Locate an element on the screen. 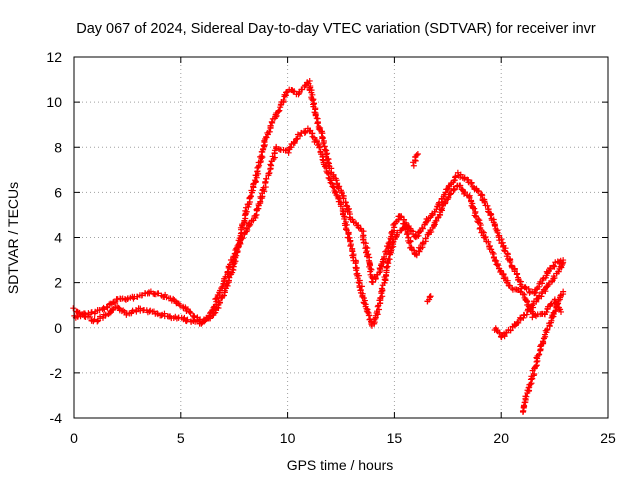  x-tick-label: 5 is located at coordinates (181, 438).